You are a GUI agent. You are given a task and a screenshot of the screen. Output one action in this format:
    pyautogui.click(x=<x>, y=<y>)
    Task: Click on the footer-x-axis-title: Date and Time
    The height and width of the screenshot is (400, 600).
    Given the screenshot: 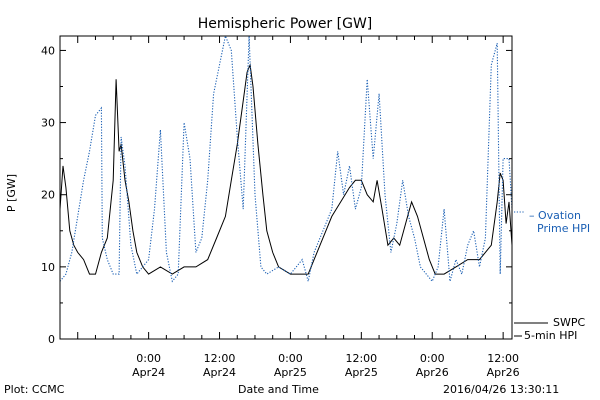 What is the action you would take?
    pyautogui.click(x=278, y=389)
    